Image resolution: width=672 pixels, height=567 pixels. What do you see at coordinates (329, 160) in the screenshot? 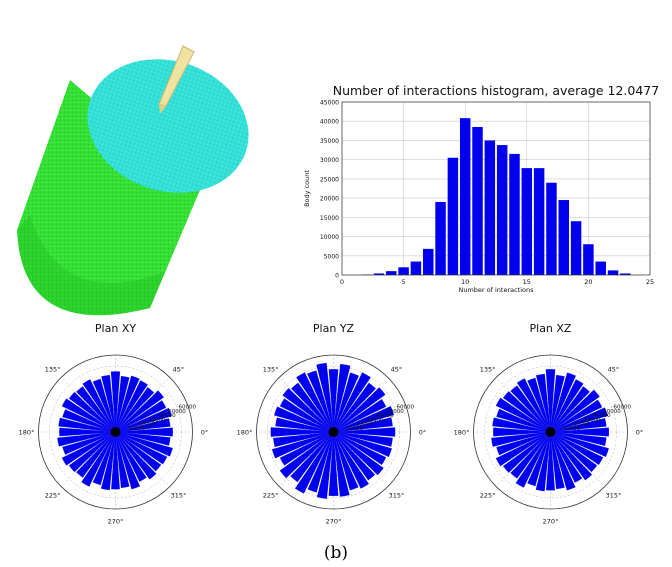
I see `y-tick-label: 30000` at bounding box center [329, 160].